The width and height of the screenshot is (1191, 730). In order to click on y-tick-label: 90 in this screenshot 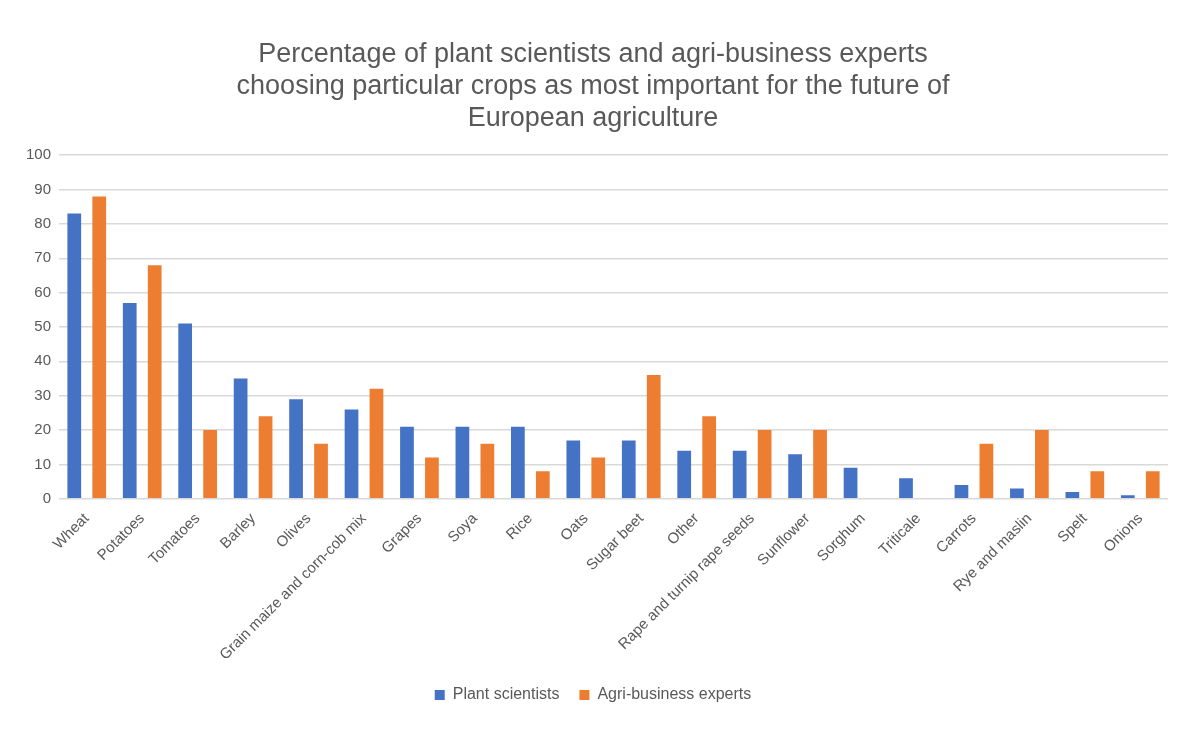, I will do `click(43, 188)`.